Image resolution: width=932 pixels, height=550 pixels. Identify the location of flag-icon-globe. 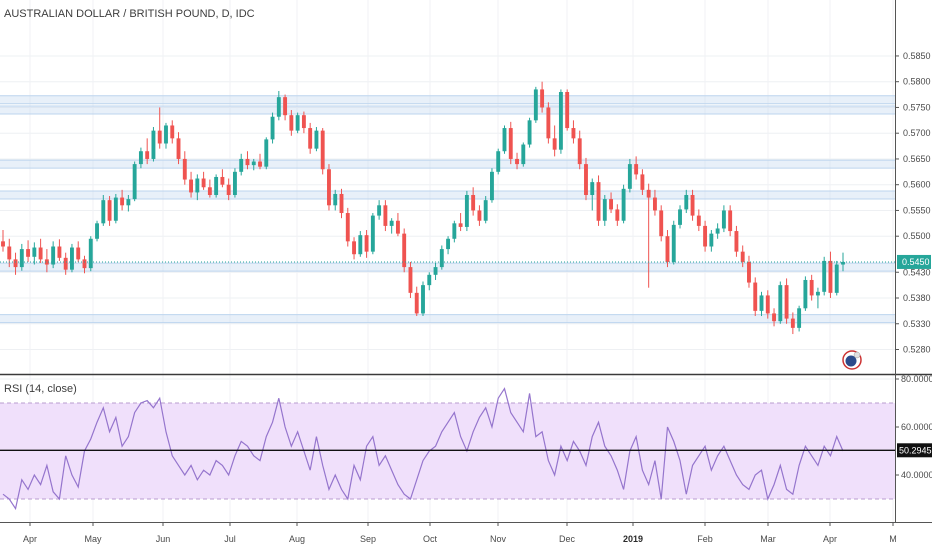
(851, 361).